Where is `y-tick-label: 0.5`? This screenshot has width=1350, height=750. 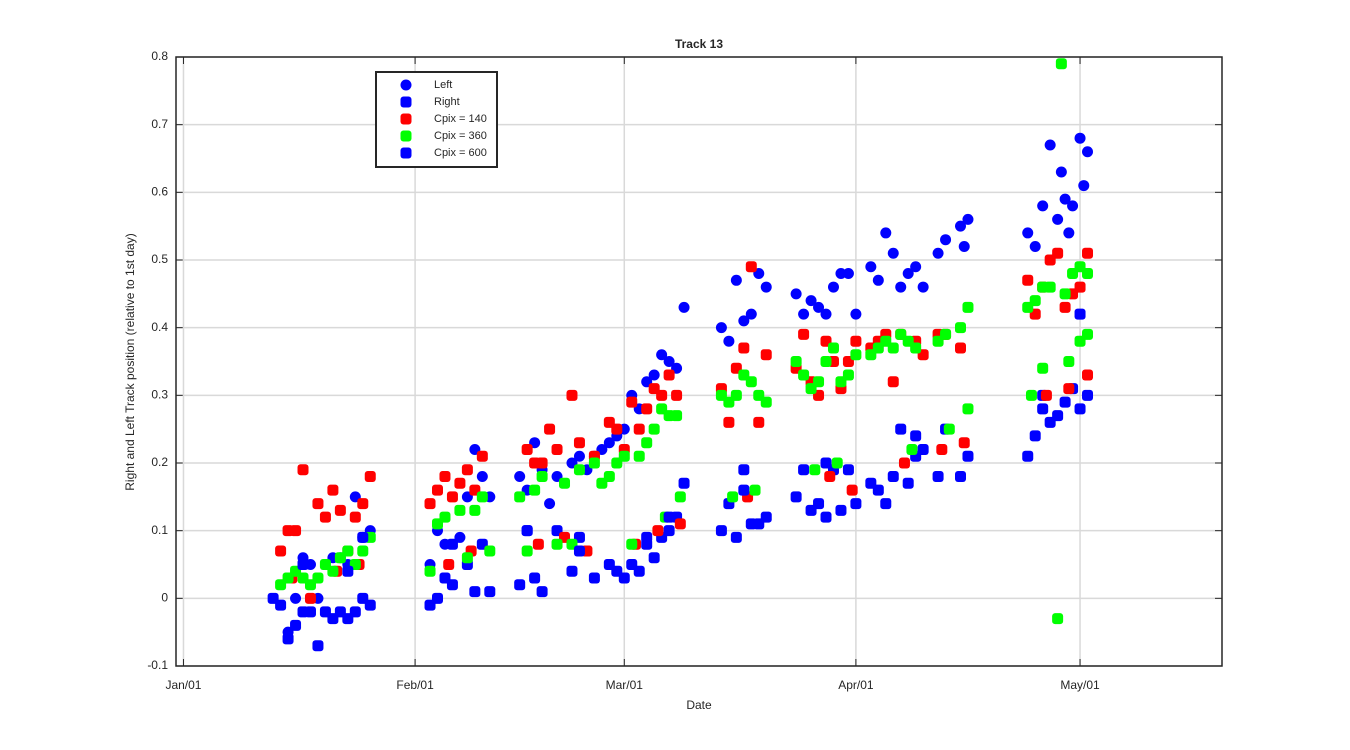
y-tick-label: 0.5 is located at coordinates (159, 259).